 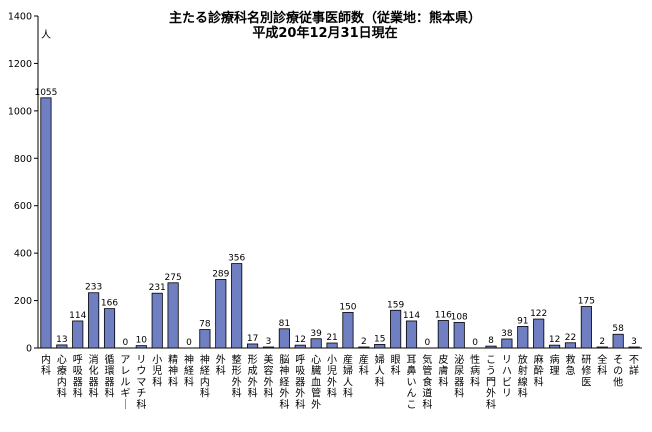 What do you see at coordinates (284, 382) in the screenshot?
I see `x-tick-label: 脳神経外科` at bounding box center [284, 382].